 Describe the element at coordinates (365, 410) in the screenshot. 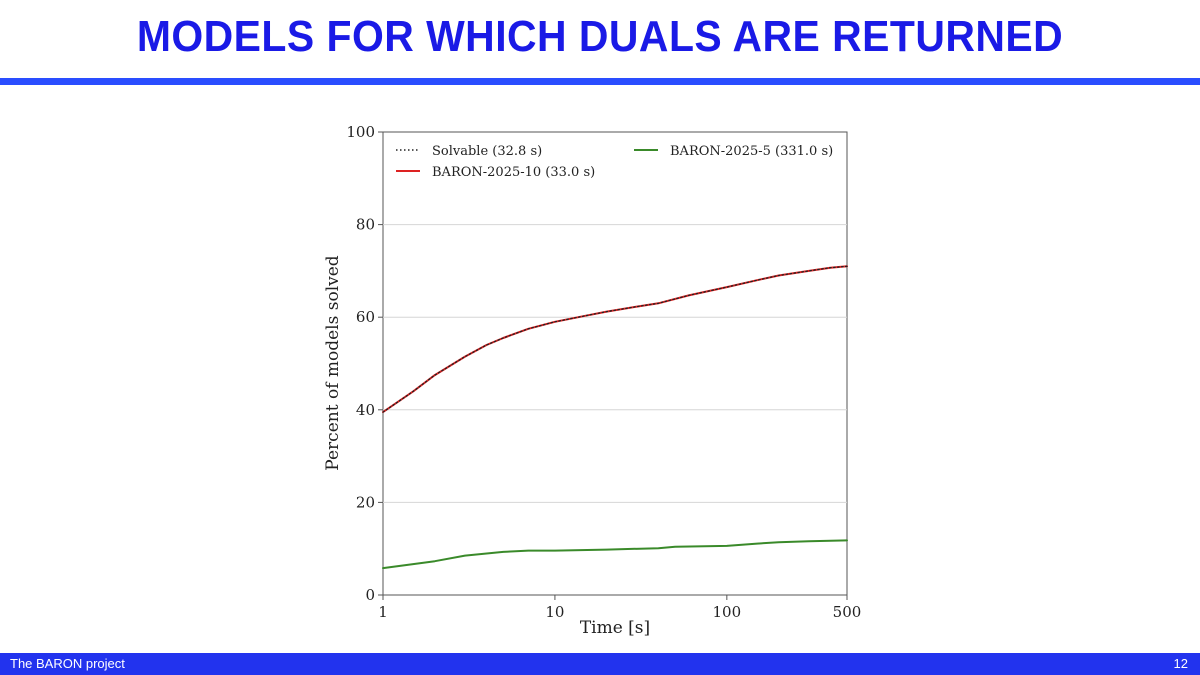

I see `y-tick-label: 40` at that location.